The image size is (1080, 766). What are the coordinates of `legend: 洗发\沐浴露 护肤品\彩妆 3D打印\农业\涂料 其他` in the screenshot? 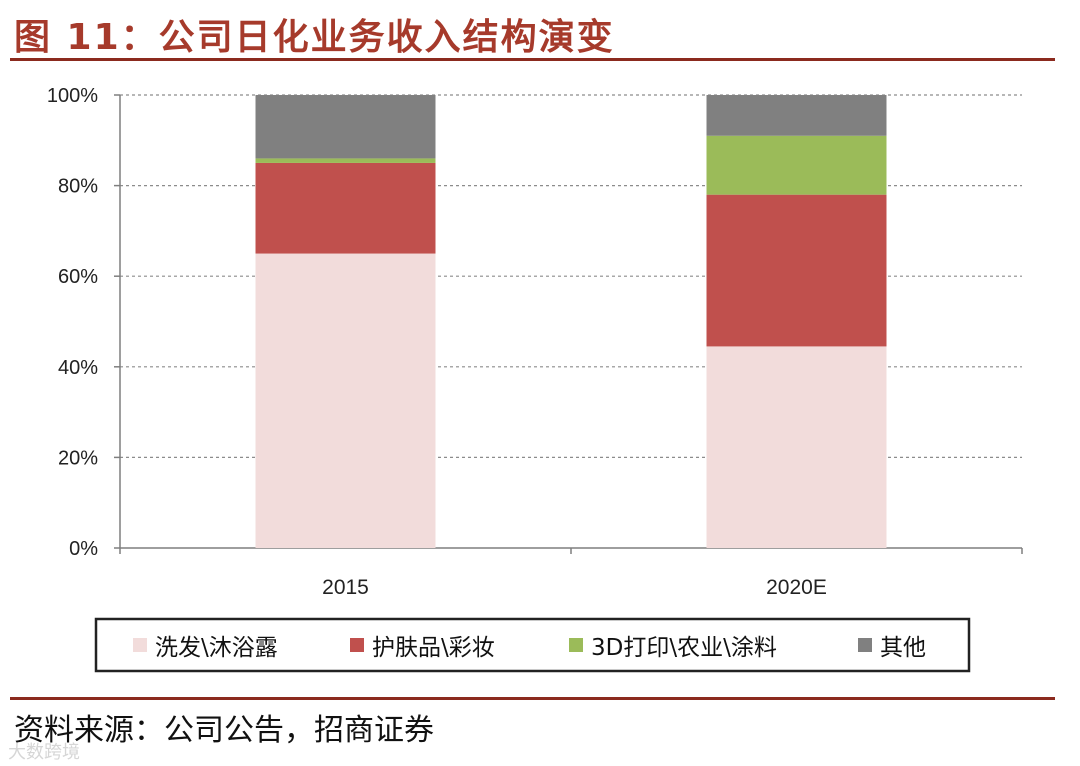 It's located at (532, 645).